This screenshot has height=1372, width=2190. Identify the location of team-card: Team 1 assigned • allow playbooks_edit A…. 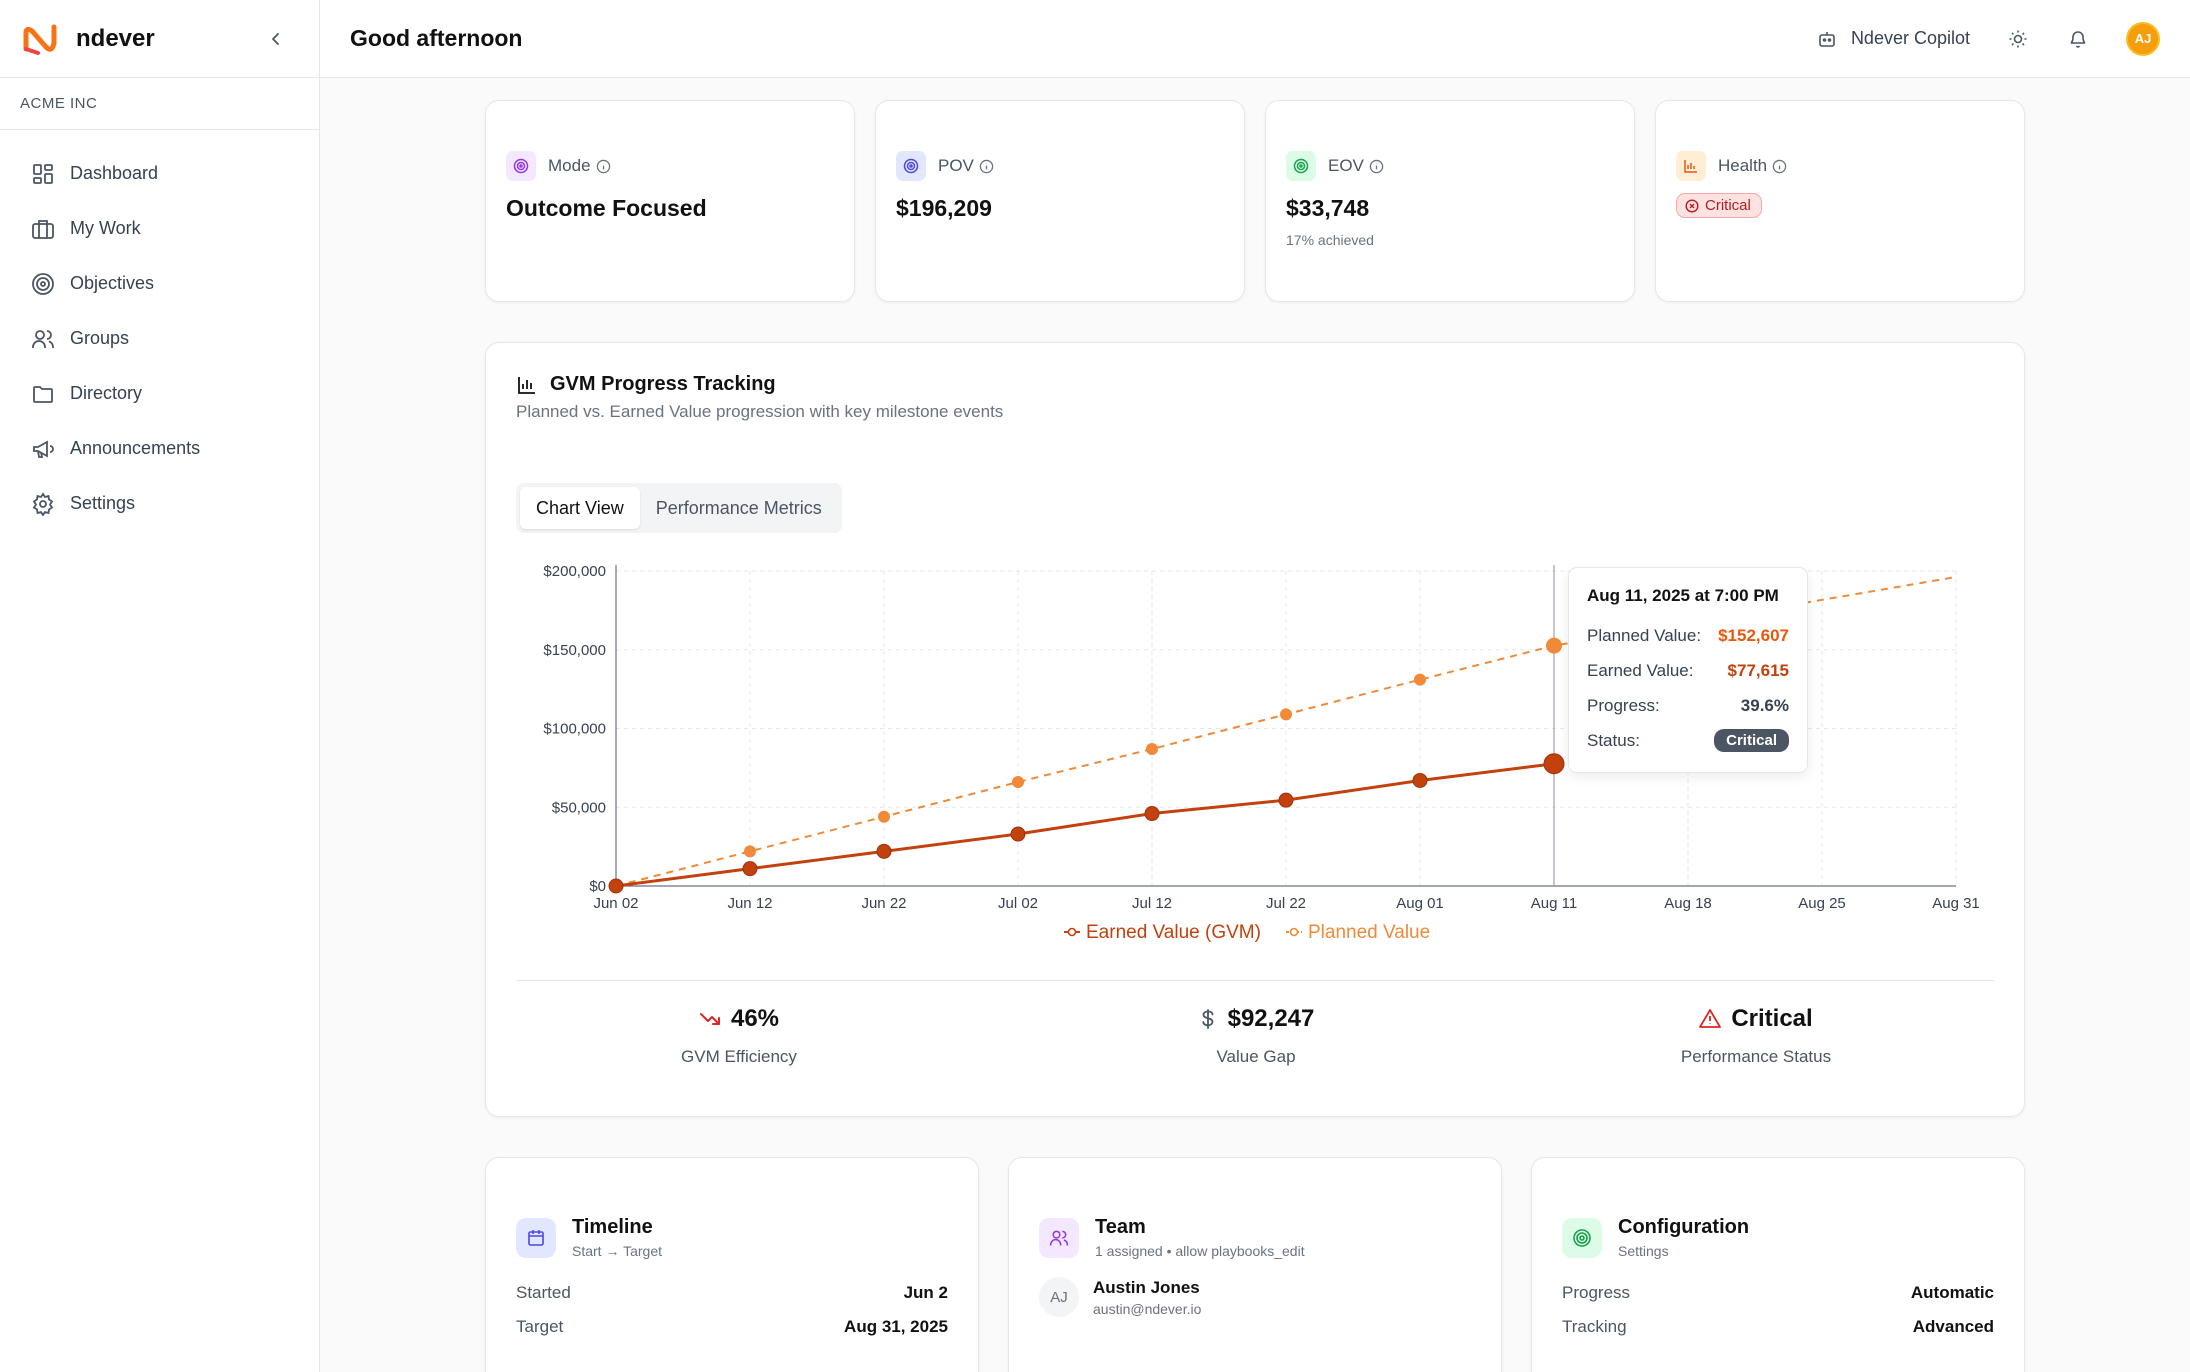
(1255, 1264).